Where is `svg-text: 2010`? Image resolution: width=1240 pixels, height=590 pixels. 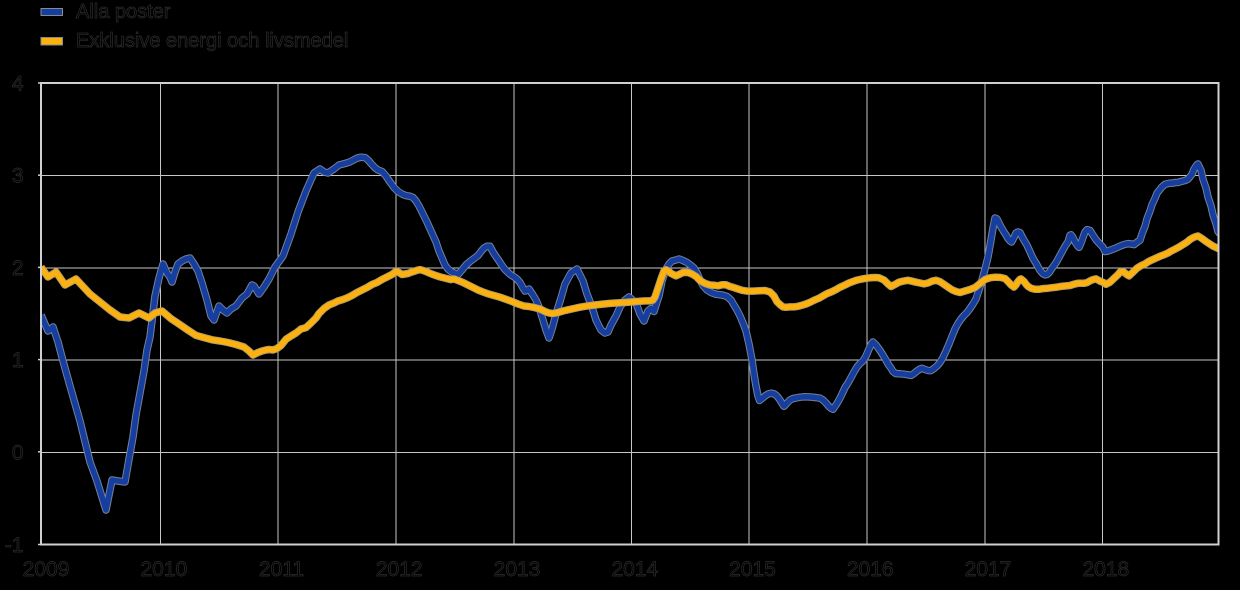
svg-text: 2010 is located at coordinates (163, 569).